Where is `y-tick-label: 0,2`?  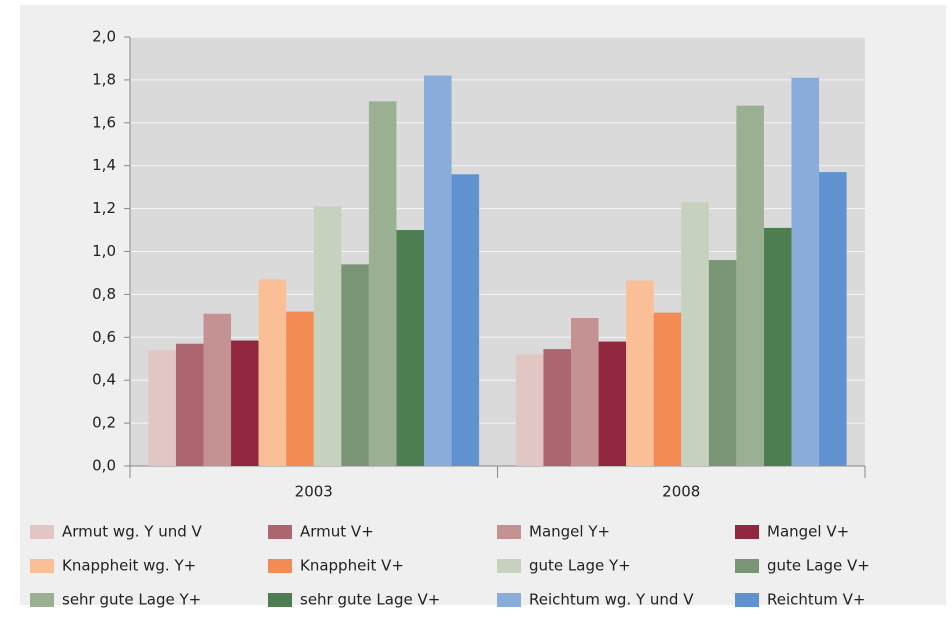 y-tick-label: 0,2 is located at coordinates (104, 423).